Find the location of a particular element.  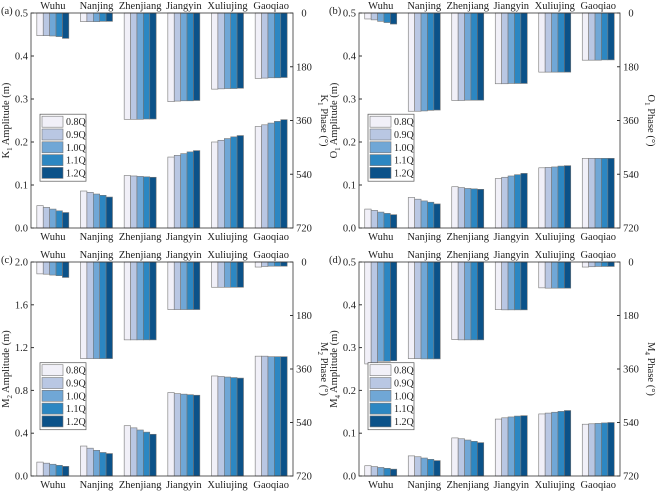

panel-label: (a) is located at coordinates (7, 11).